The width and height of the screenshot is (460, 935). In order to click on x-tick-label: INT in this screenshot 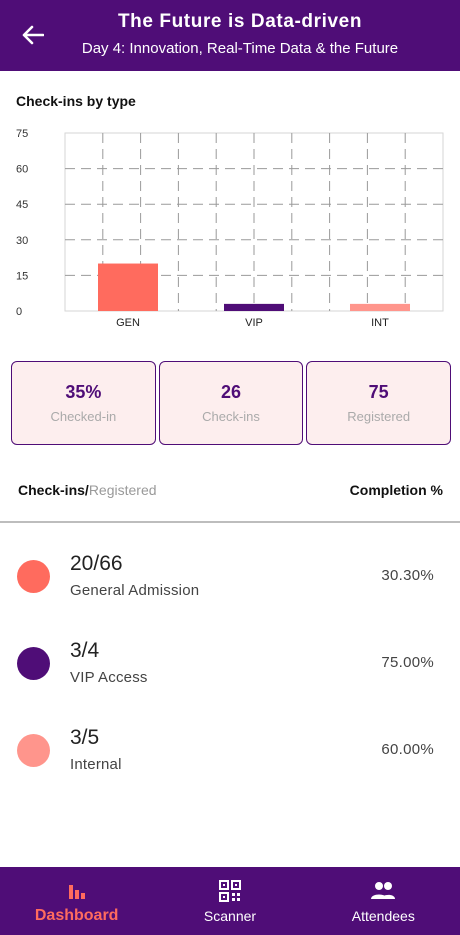, I will do `click(380, 323)`.